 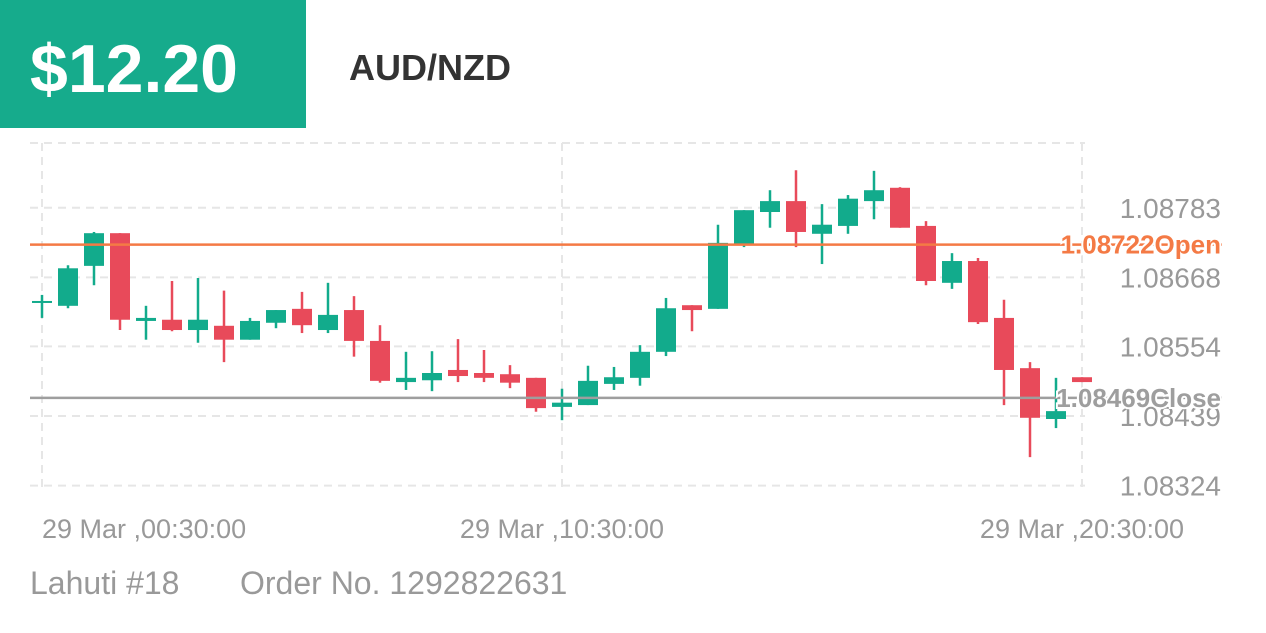 I want to click on y-tick-label: 1.08439, so click(x=1170, y=416).